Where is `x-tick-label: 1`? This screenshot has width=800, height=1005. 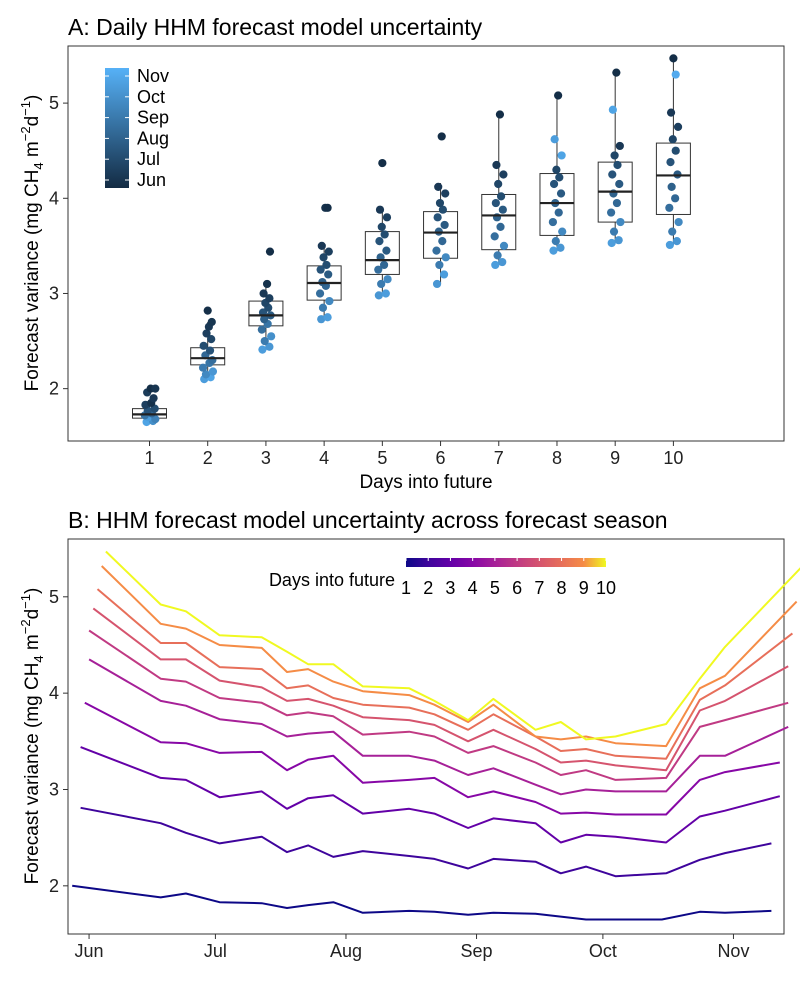
x-tick-label: 1 is located at coordinates (149, 458).